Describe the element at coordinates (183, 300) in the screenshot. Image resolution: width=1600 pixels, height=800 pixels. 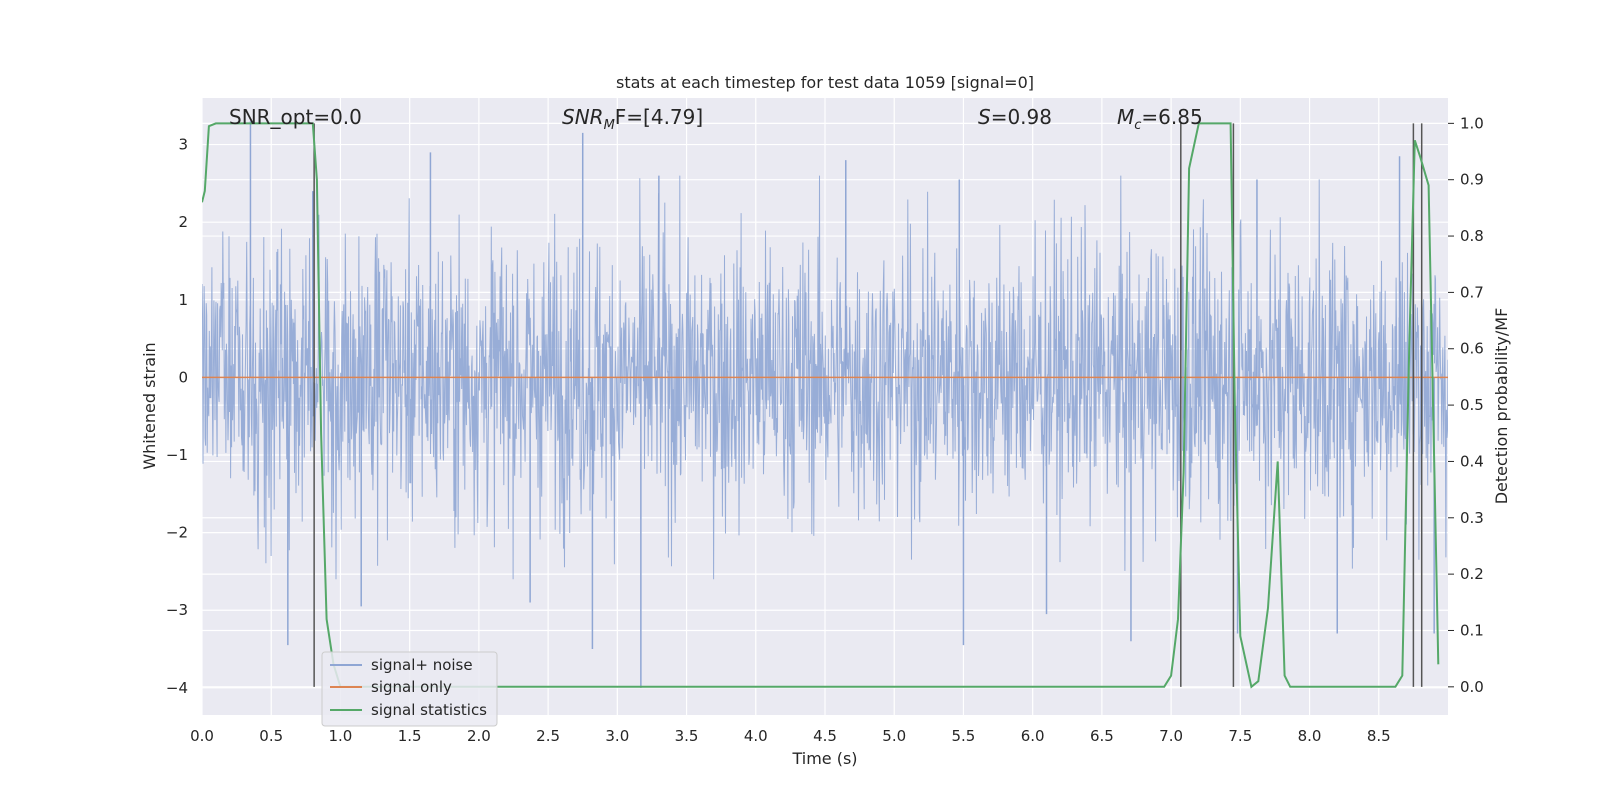
I see `y-tick-label: 1` at that location.